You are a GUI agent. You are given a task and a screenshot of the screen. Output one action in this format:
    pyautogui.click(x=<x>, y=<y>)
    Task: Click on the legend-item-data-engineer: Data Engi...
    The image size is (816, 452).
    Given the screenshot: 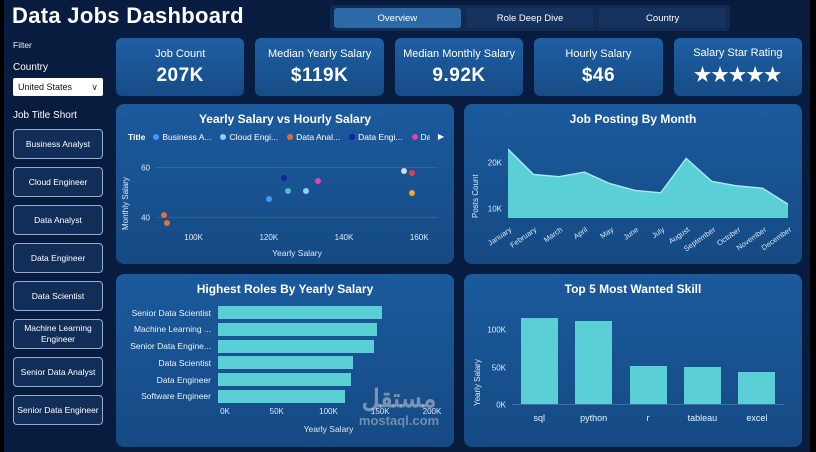 What is the action you would take?
    pyautogui.click(x=376, y=136)
    